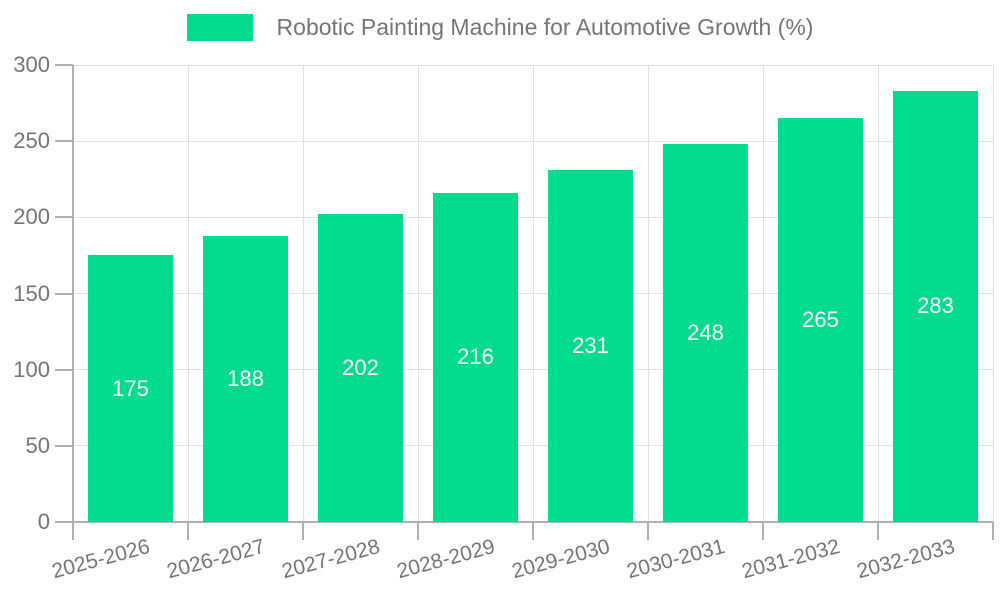 This screenshot has width=1000, height=600. I want to click on x-axis-tick-label: 2029-2030, so click(561, 559).